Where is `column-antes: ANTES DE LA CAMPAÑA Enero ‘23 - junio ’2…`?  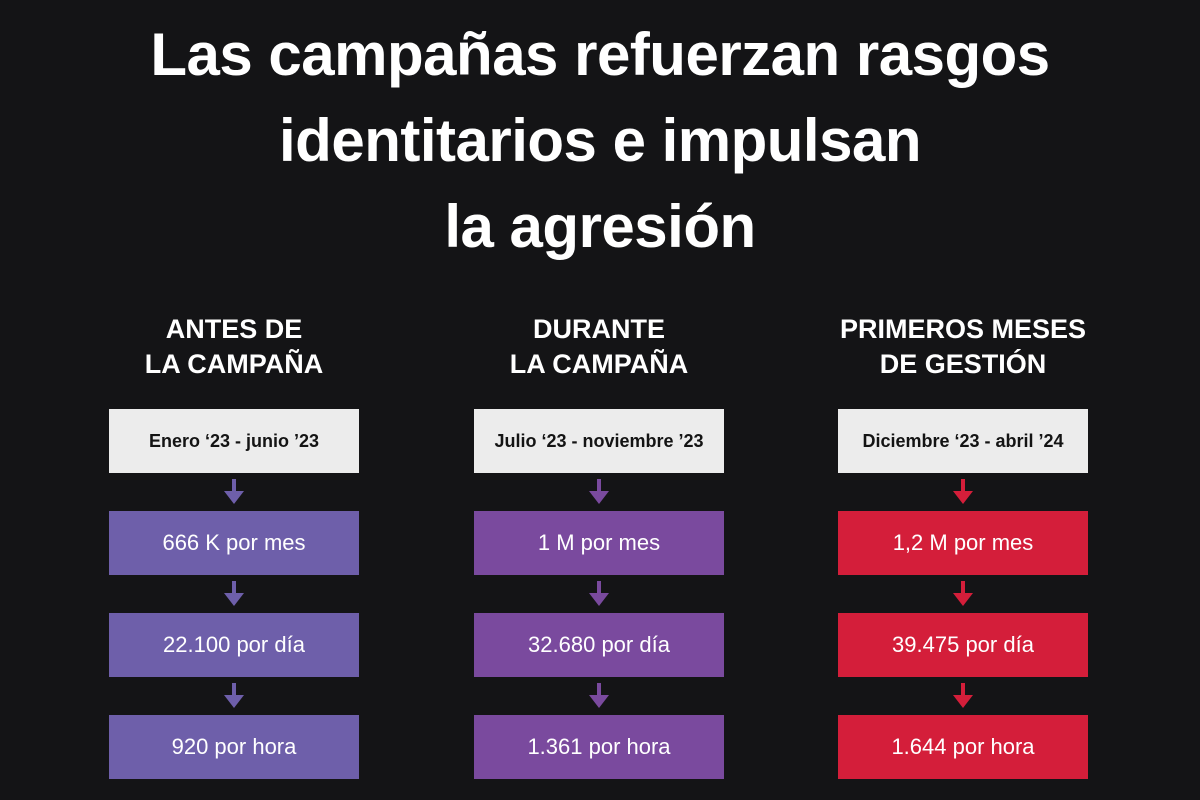
column-antes: ANTES DE LA CAMPAÑA Enero ‘23 - junio ’2… is located at coordinates (234, 545).